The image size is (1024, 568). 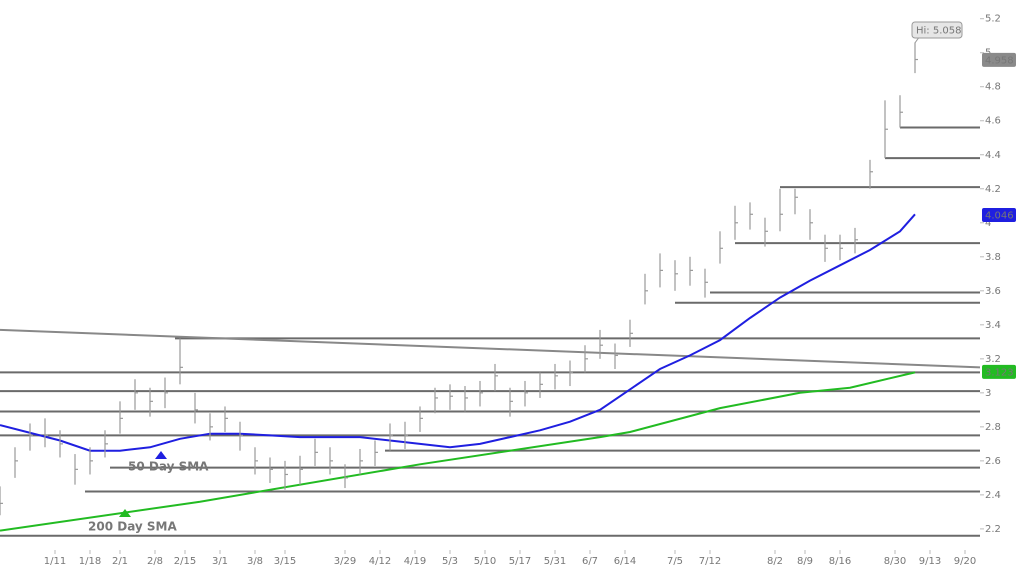 I want to click on sma-label: 200 Day SMA, so click(x=133, y=527).